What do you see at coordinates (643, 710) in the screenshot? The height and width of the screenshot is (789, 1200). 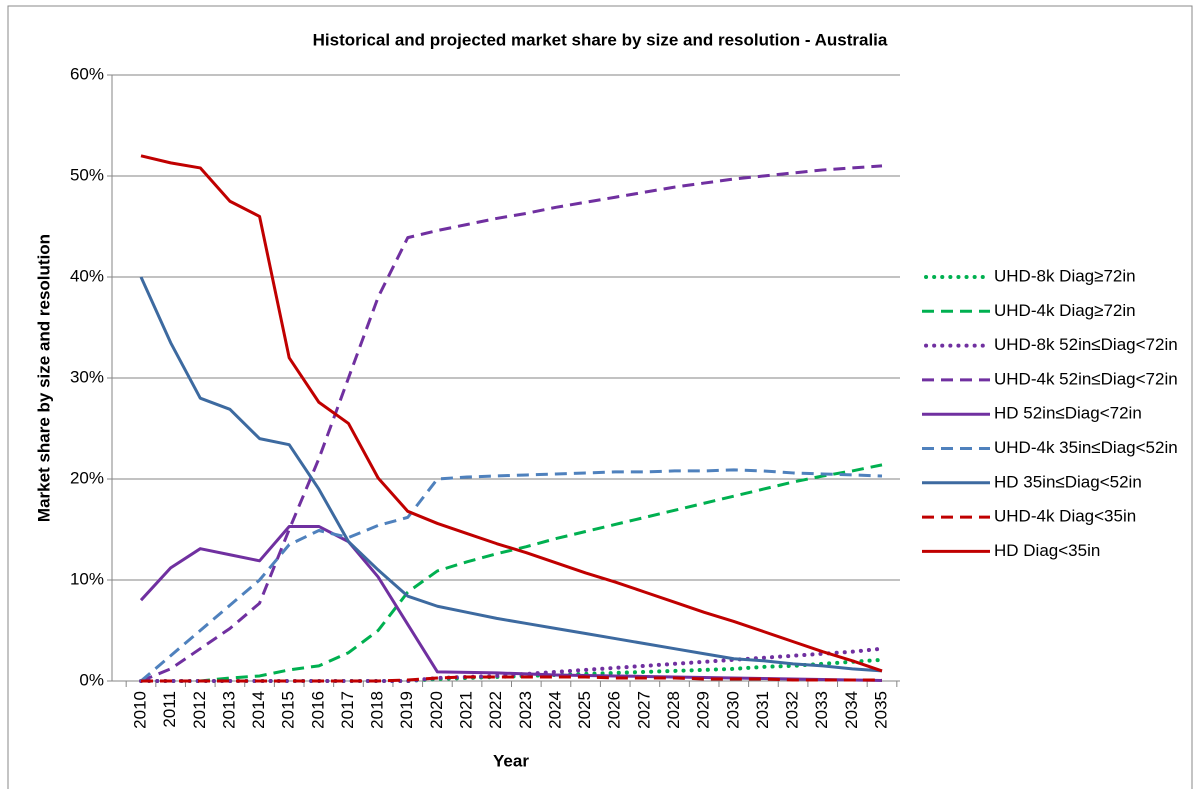 I see `x-tick-label: 2027` at bounding box center [643, 710].